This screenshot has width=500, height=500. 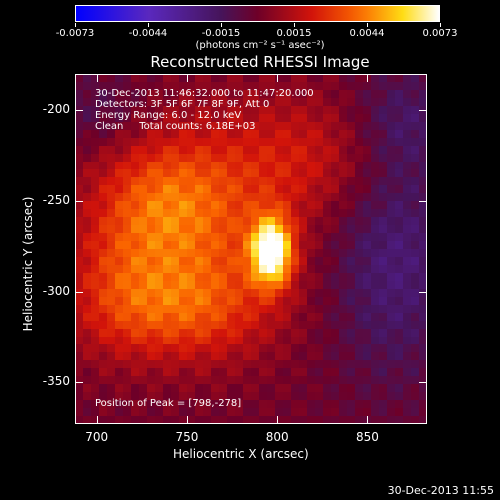 What do you see at coordinates (204, 93) in the screenshot?
I see `time-range-annotation: 30-Dec-2013 11:46:32.000 to 11:47:20.000` at bounding box center [204, 93].